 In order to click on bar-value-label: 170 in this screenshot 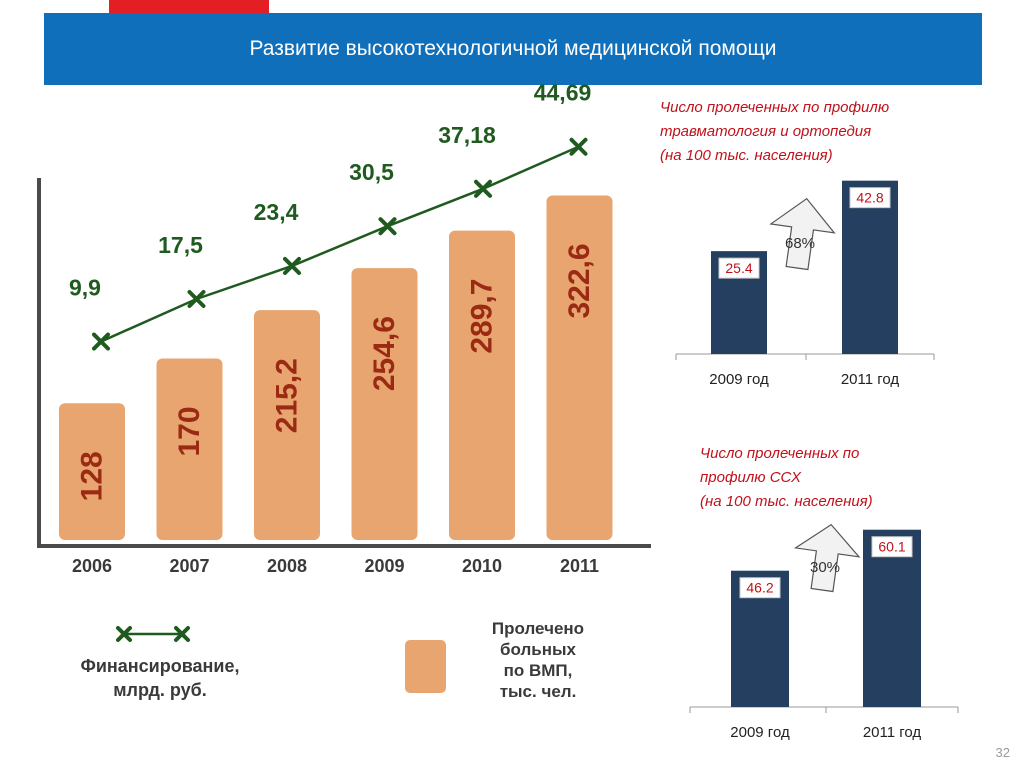, I will do `click(189, 431)`.